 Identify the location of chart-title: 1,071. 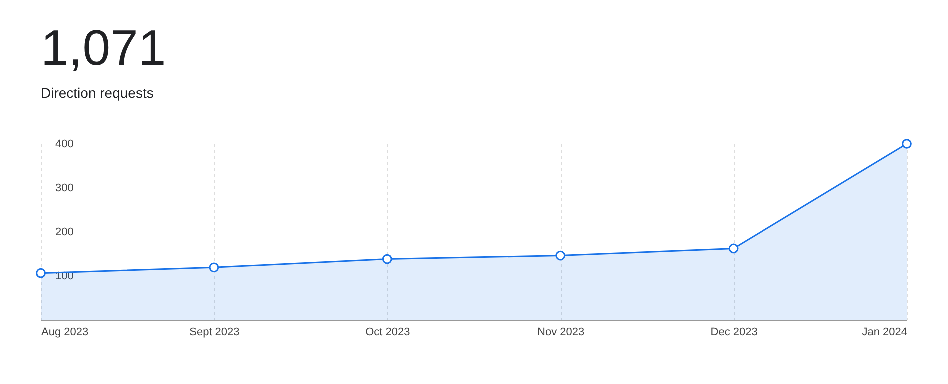
(103, 48).